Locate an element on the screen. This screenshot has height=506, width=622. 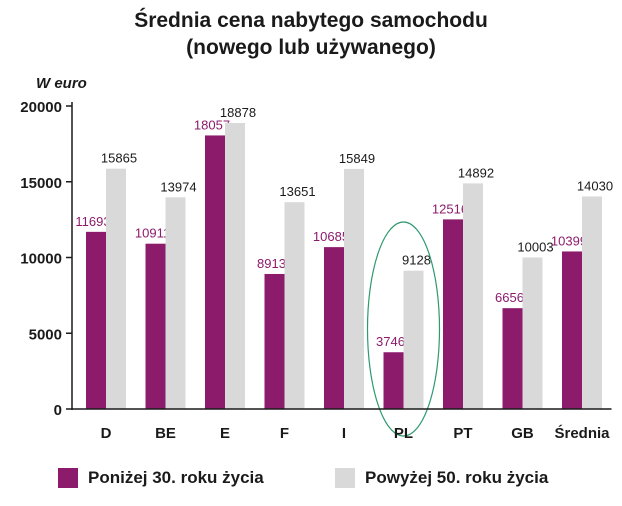
bar-value-label: 12516 is located at coordinates (450, 208).